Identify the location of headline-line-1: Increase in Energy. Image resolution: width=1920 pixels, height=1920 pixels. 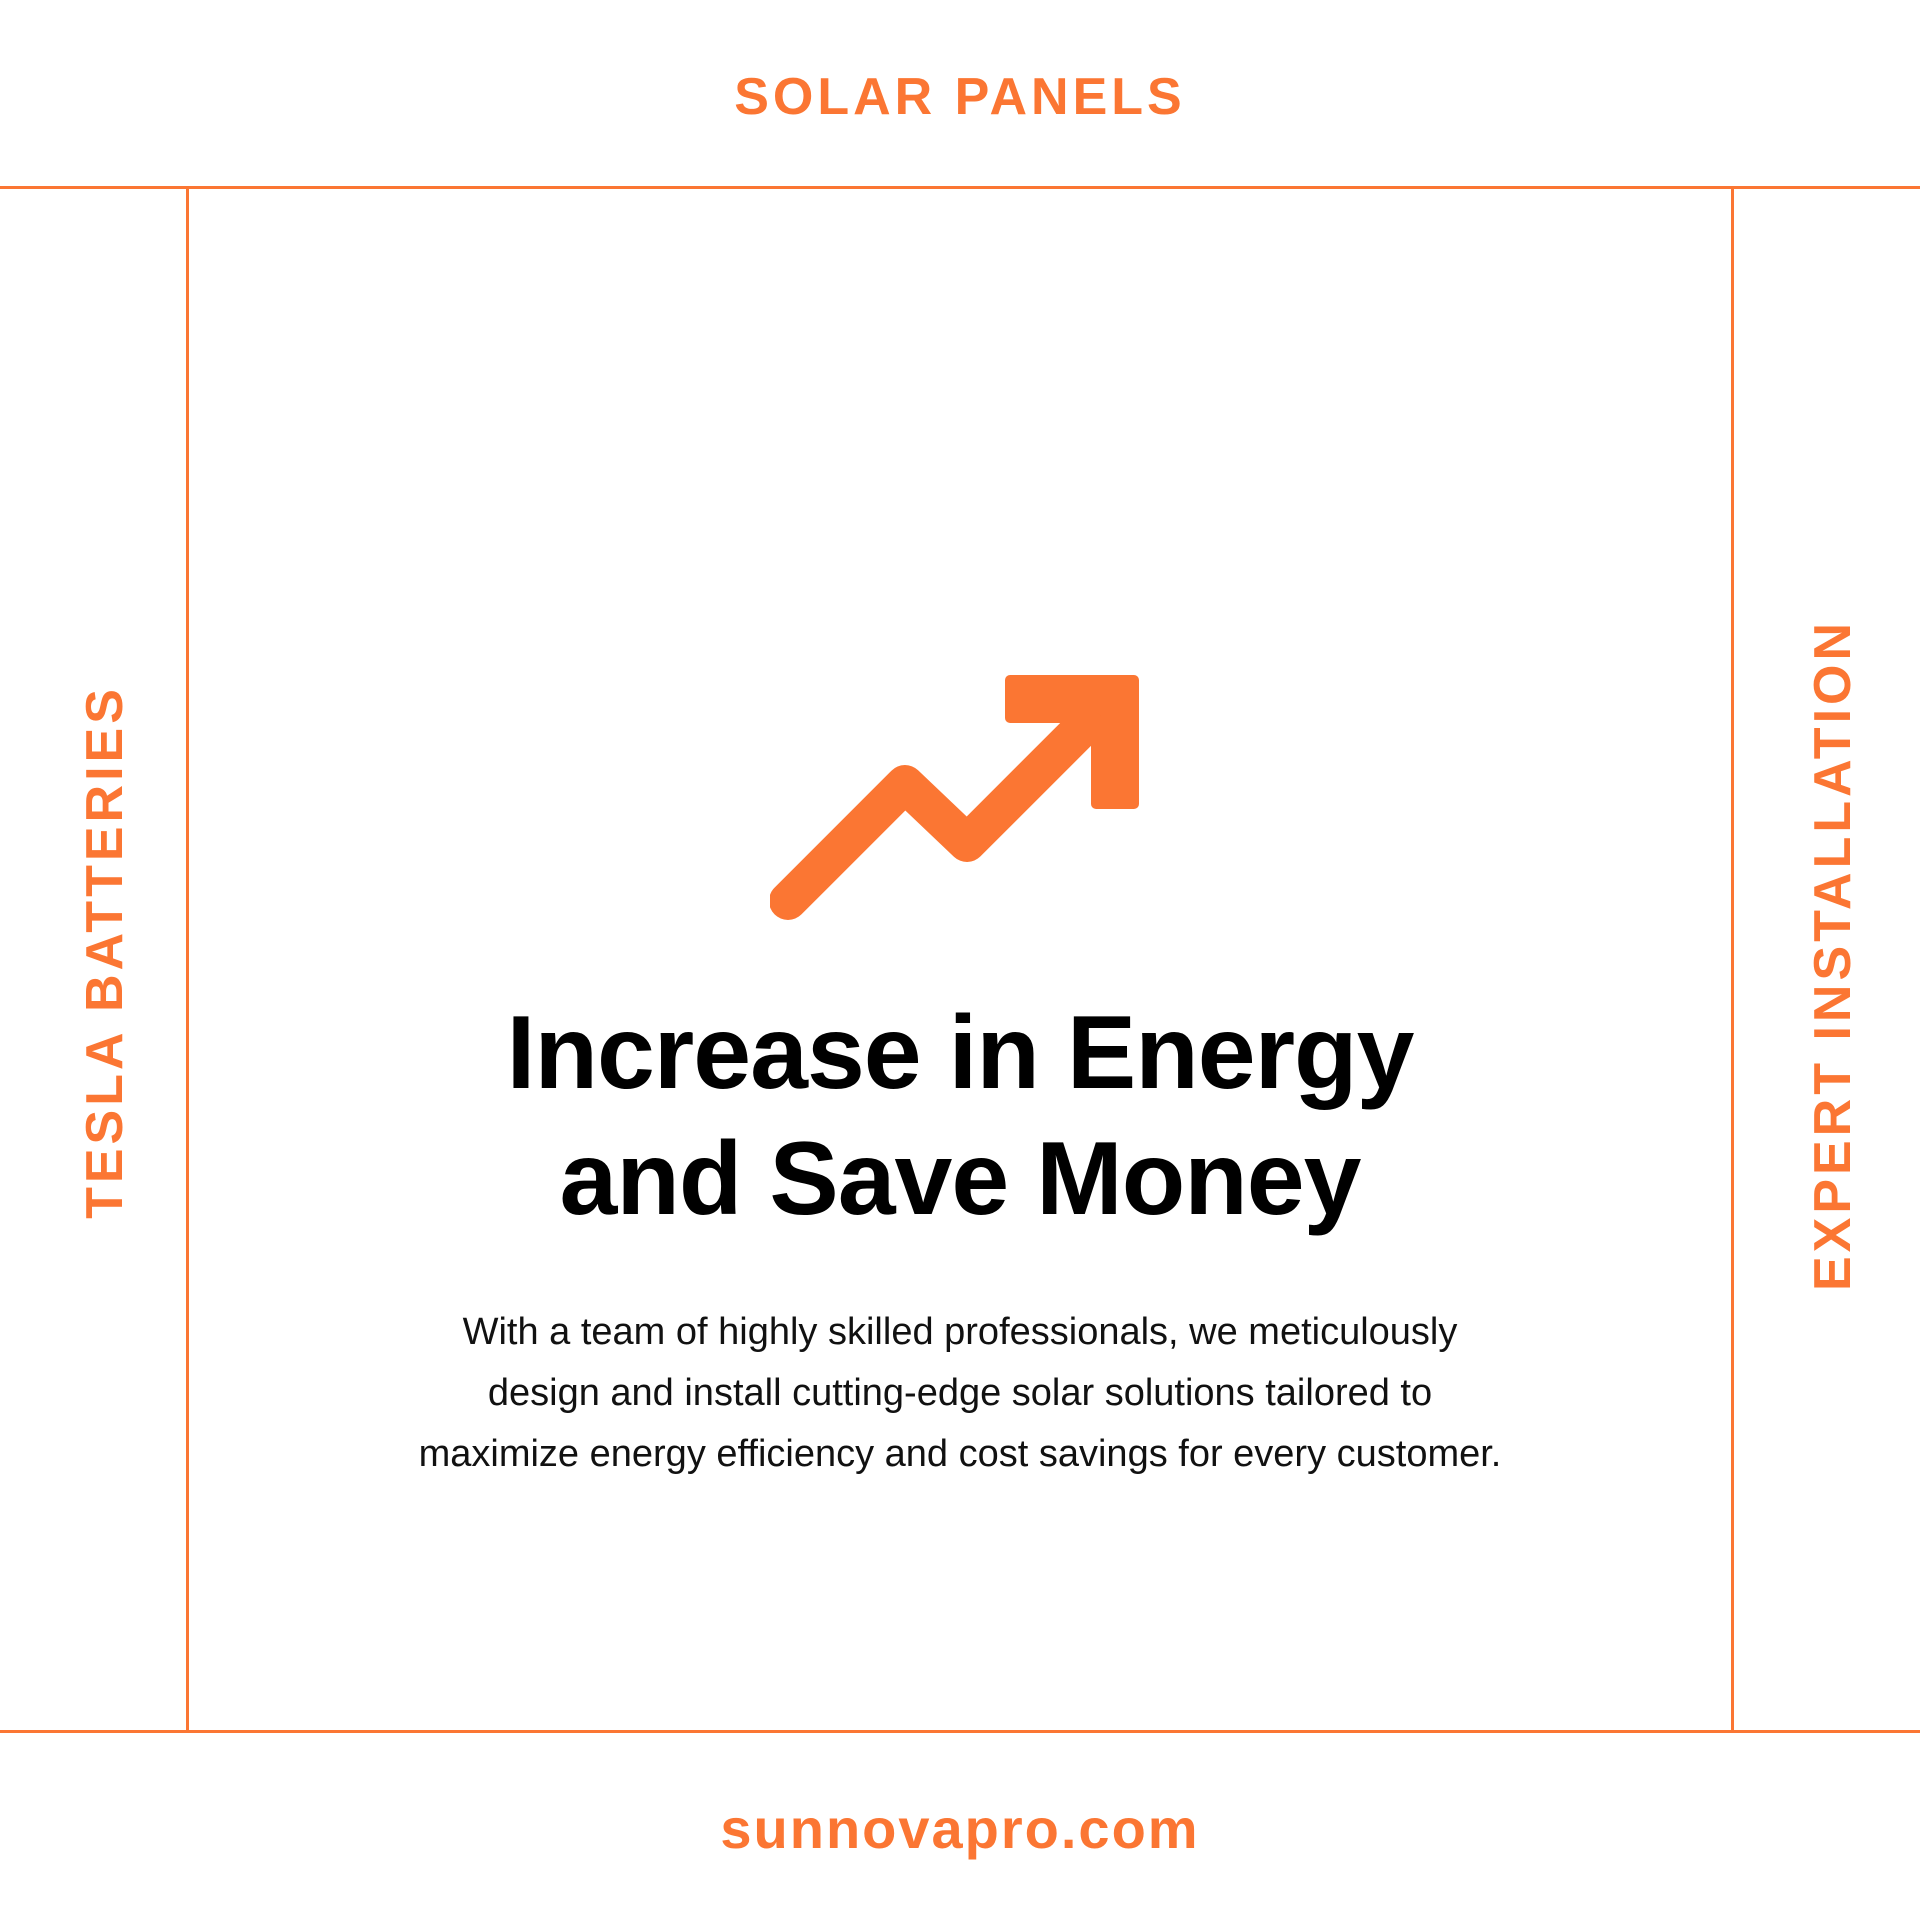
(960, 1053).